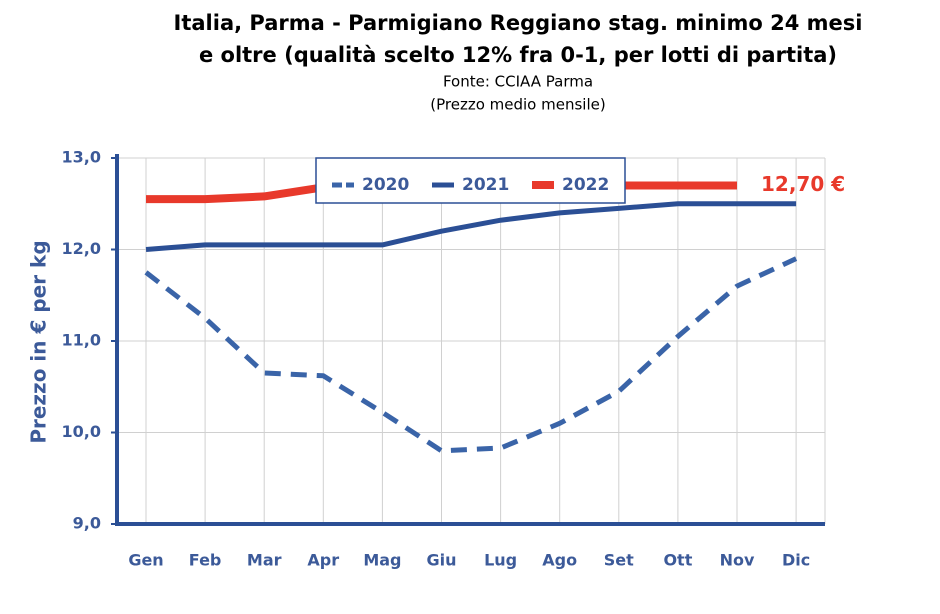 Image resolution: width=940 pixels, height=614 pixels. What do you see at coordinates (796, 560) in the screenshot?
I see `x-tick-label: Dic` at bounding box center [796, 560].